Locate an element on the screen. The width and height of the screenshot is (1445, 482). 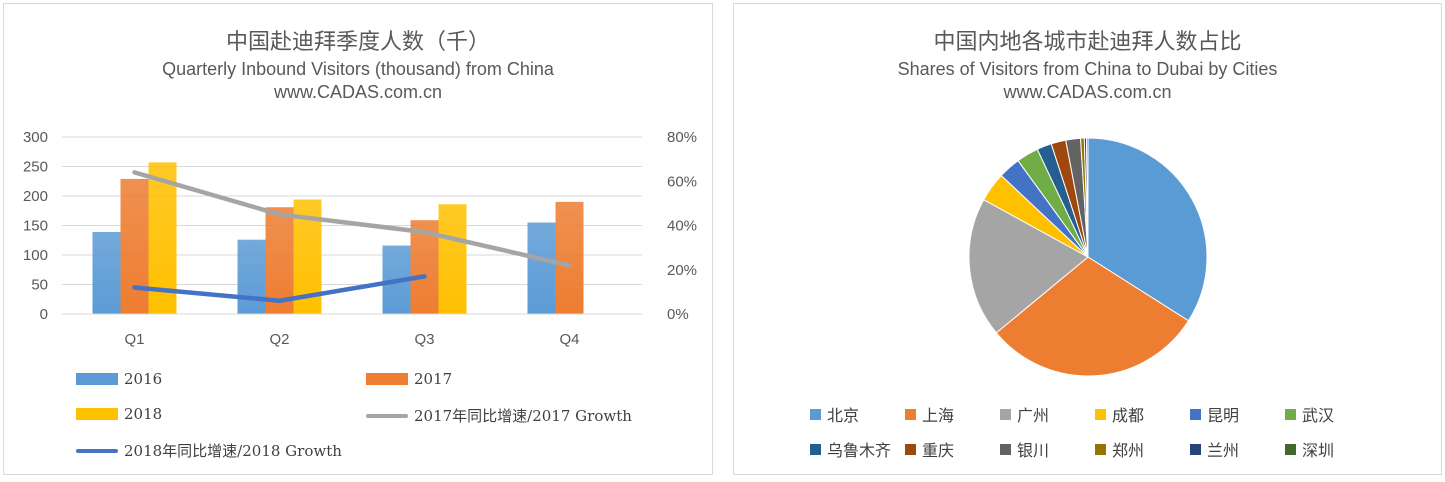
y-tick-label: 250 is located at coordinates (35, 167).